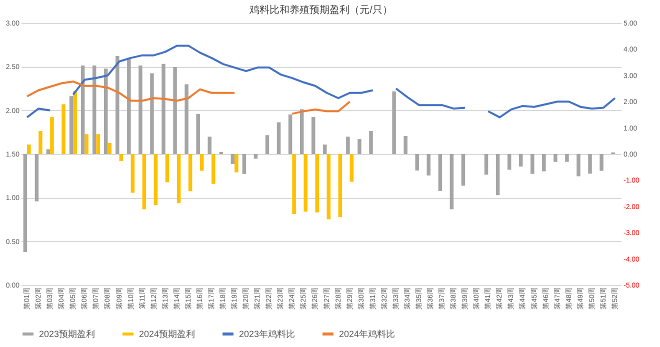 The width and height of the screenshot is (660, 347). I want to click on legend-label: 2023预期盈利, so click(67, 334).